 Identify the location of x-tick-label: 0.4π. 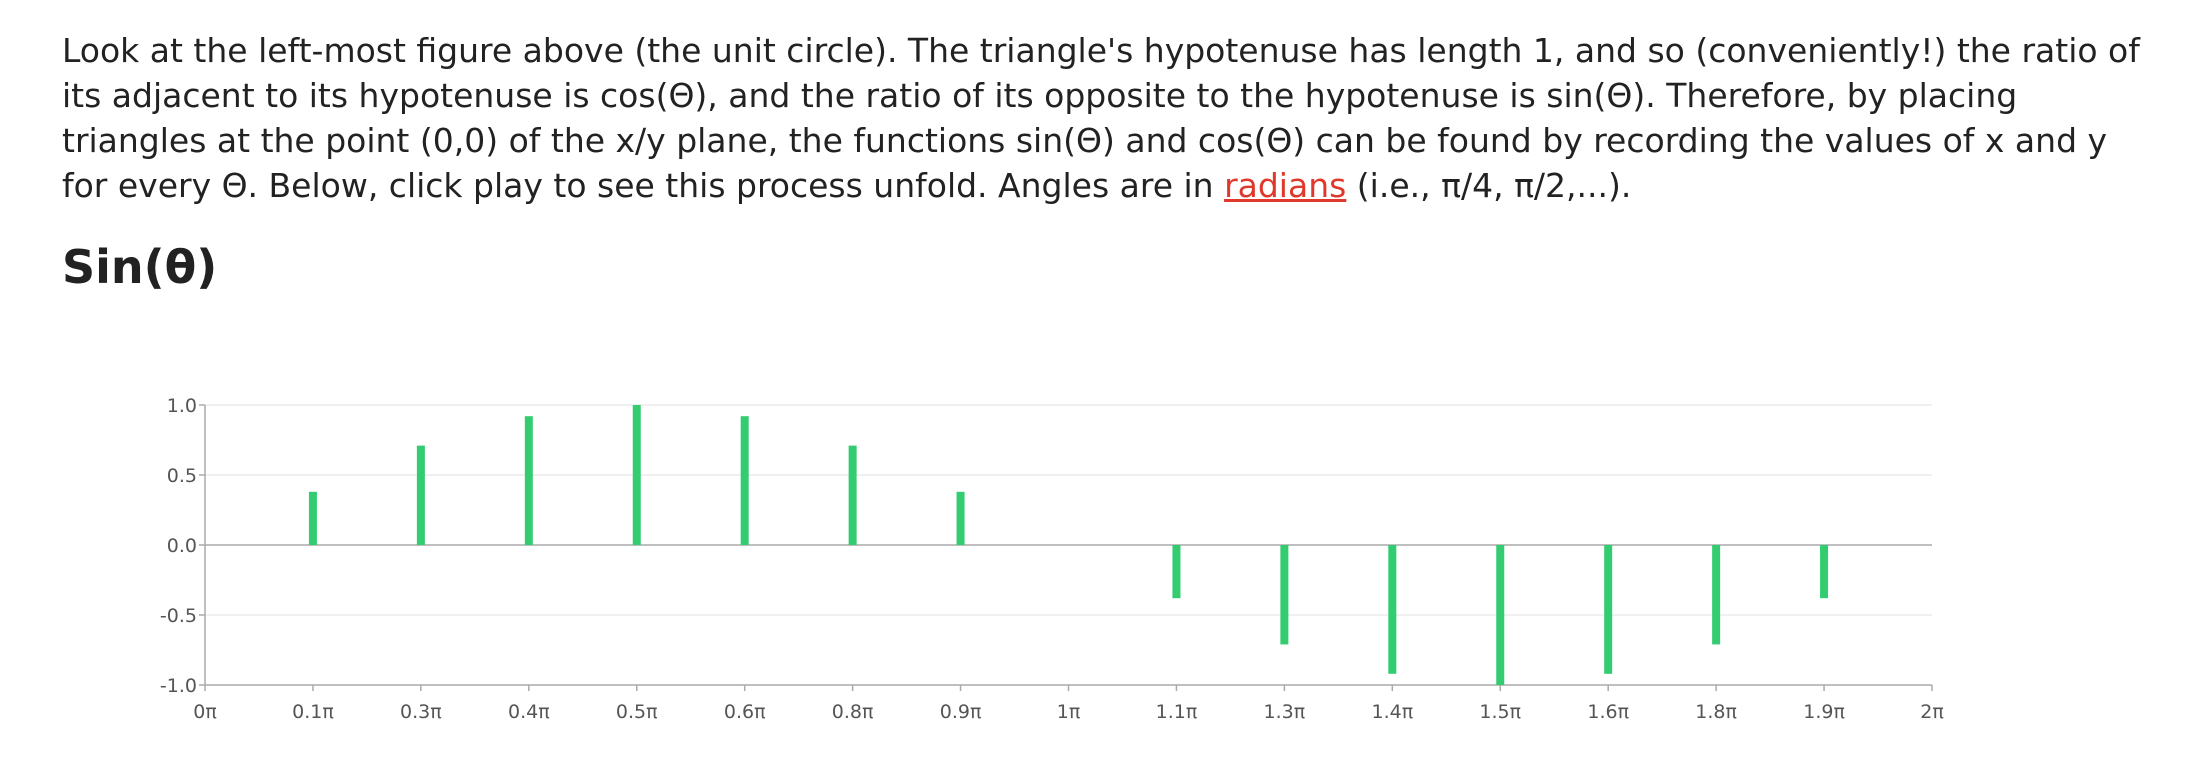
(529, 712).